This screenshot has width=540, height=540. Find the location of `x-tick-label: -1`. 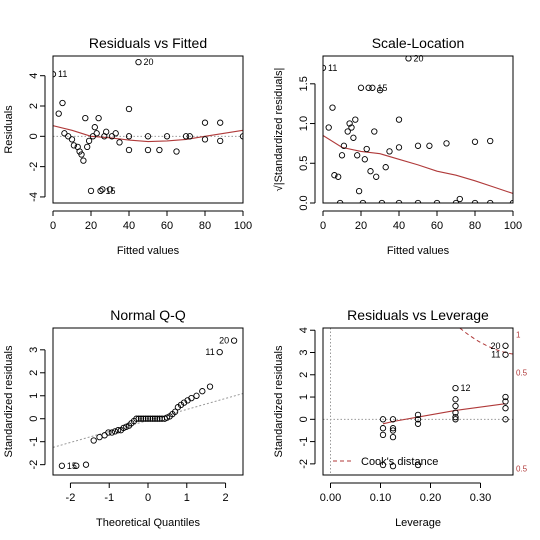

x-tick-label: -1 is located at coordinates (109, 498).